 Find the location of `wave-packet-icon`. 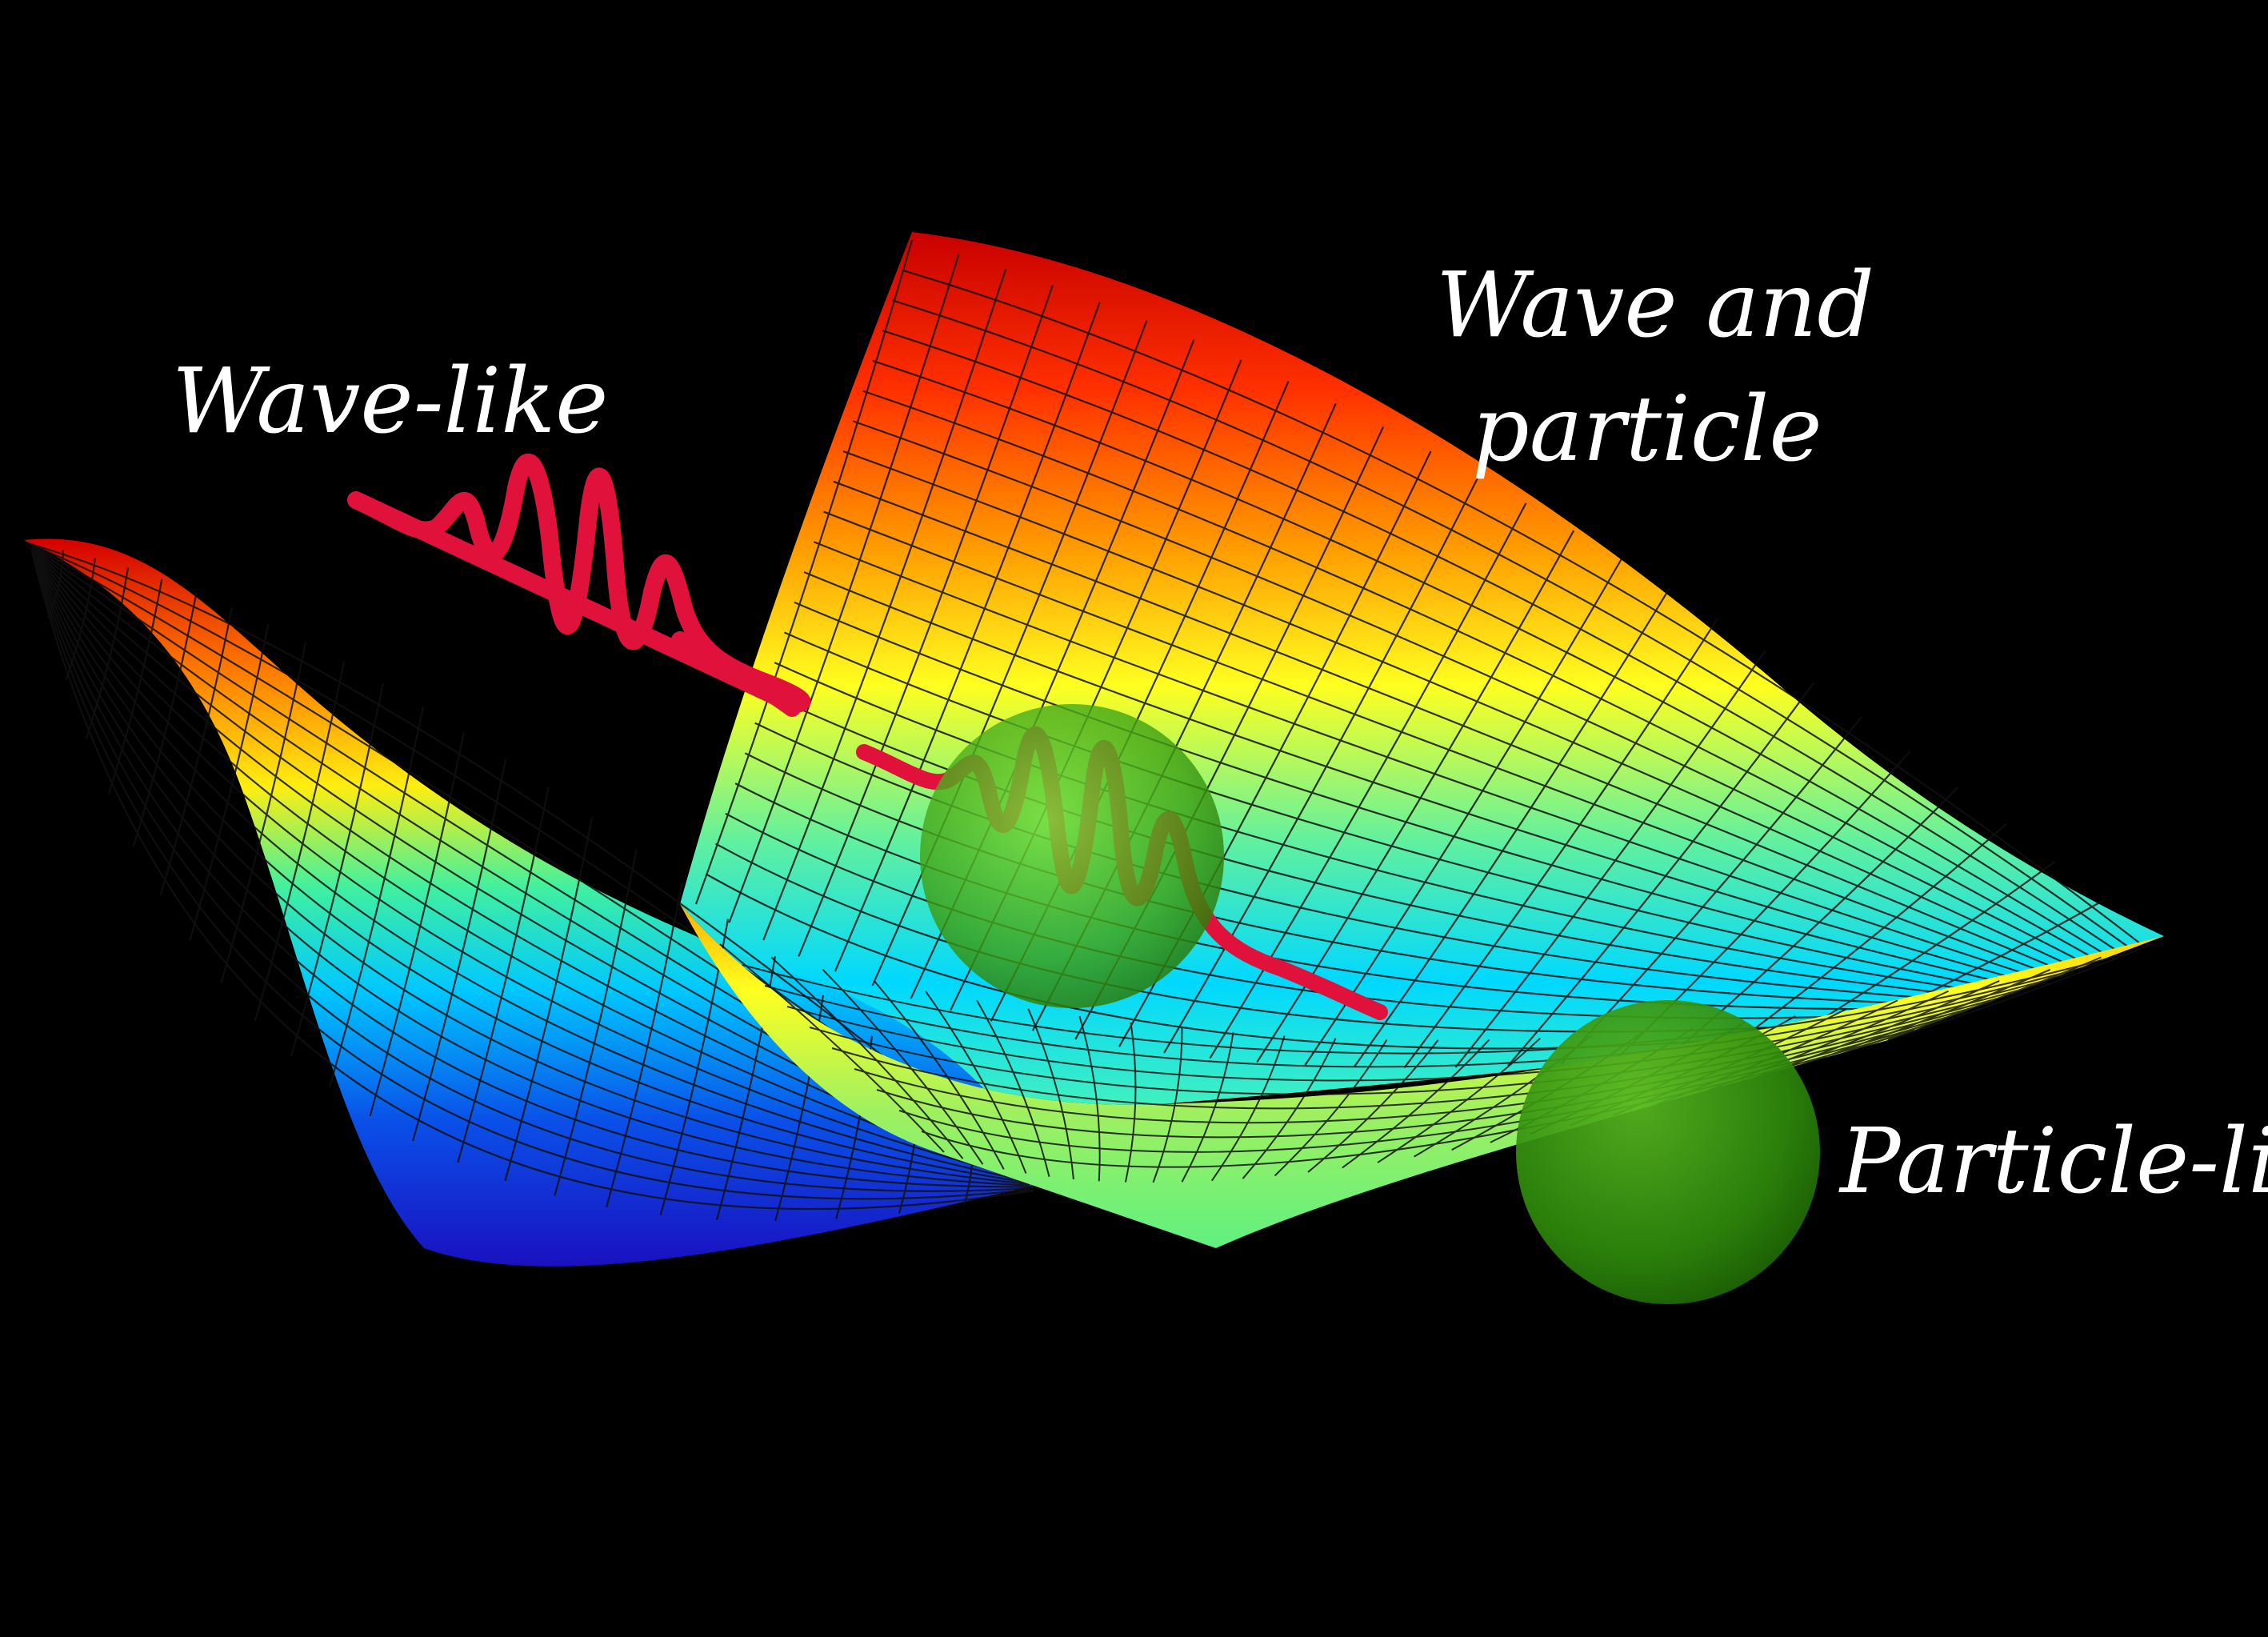

wave-packet-icon is located at coordinates (579, 583).